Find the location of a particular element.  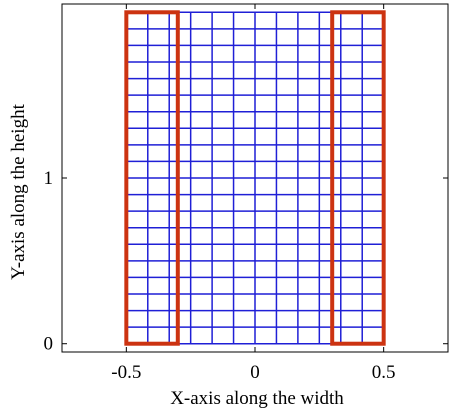

y-tick-label: 0 is located at coordinates (49, 344).